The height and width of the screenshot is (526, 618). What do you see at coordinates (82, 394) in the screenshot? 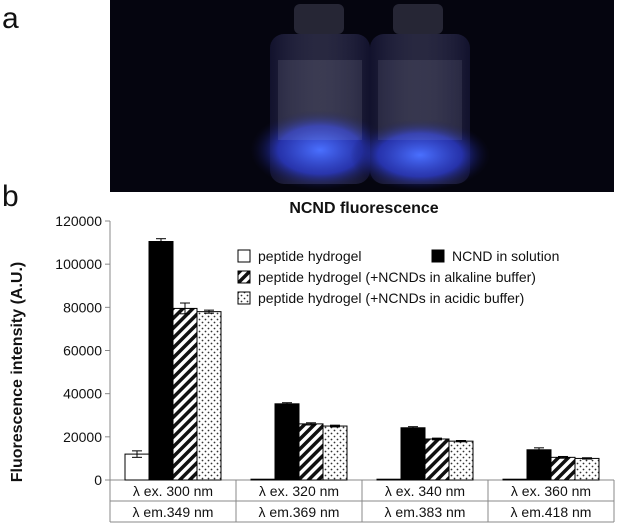
I see `y-tick-label: 40000` at bounding box center [82, 394].